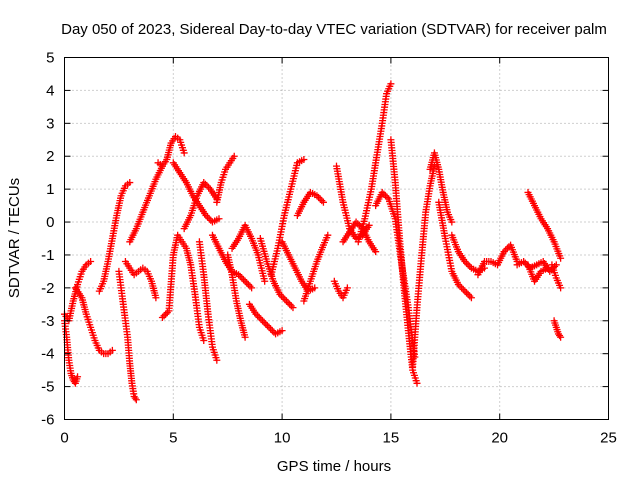  What do you see at coordinates (50, 189) in the screenshot?
I see `y-tick-label: 1` at bounding box center [50, 189].